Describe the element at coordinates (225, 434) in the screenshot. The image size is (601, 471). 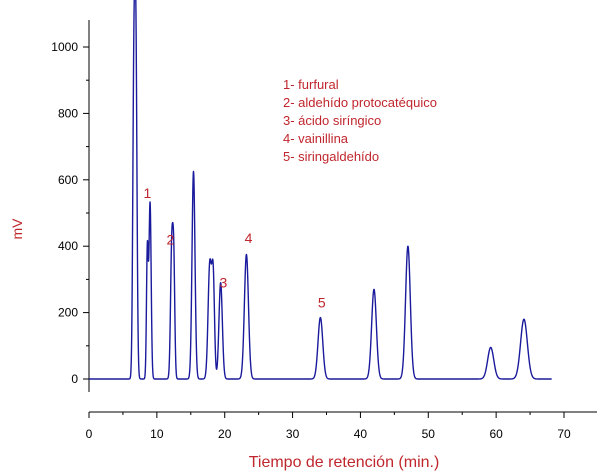
I see `x-tick-label: 20` at that location.